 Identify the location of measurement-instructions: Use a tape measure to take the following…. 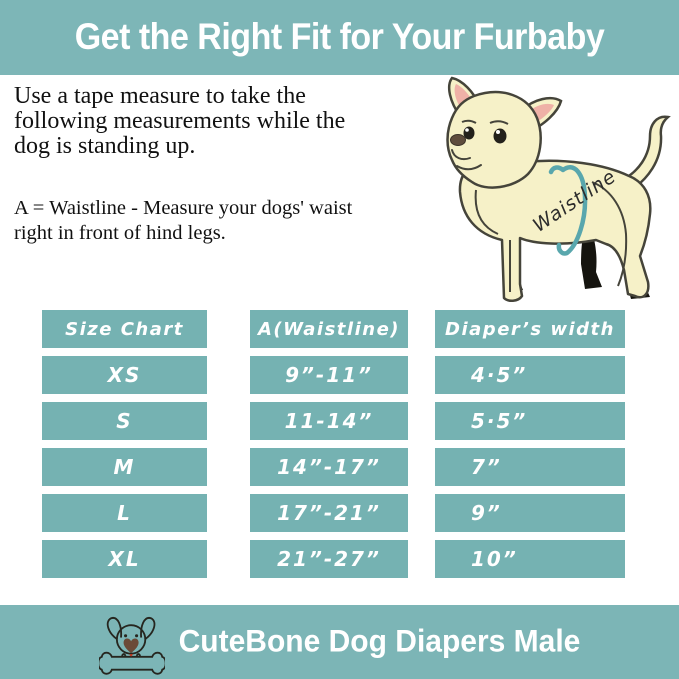
(229, 121).